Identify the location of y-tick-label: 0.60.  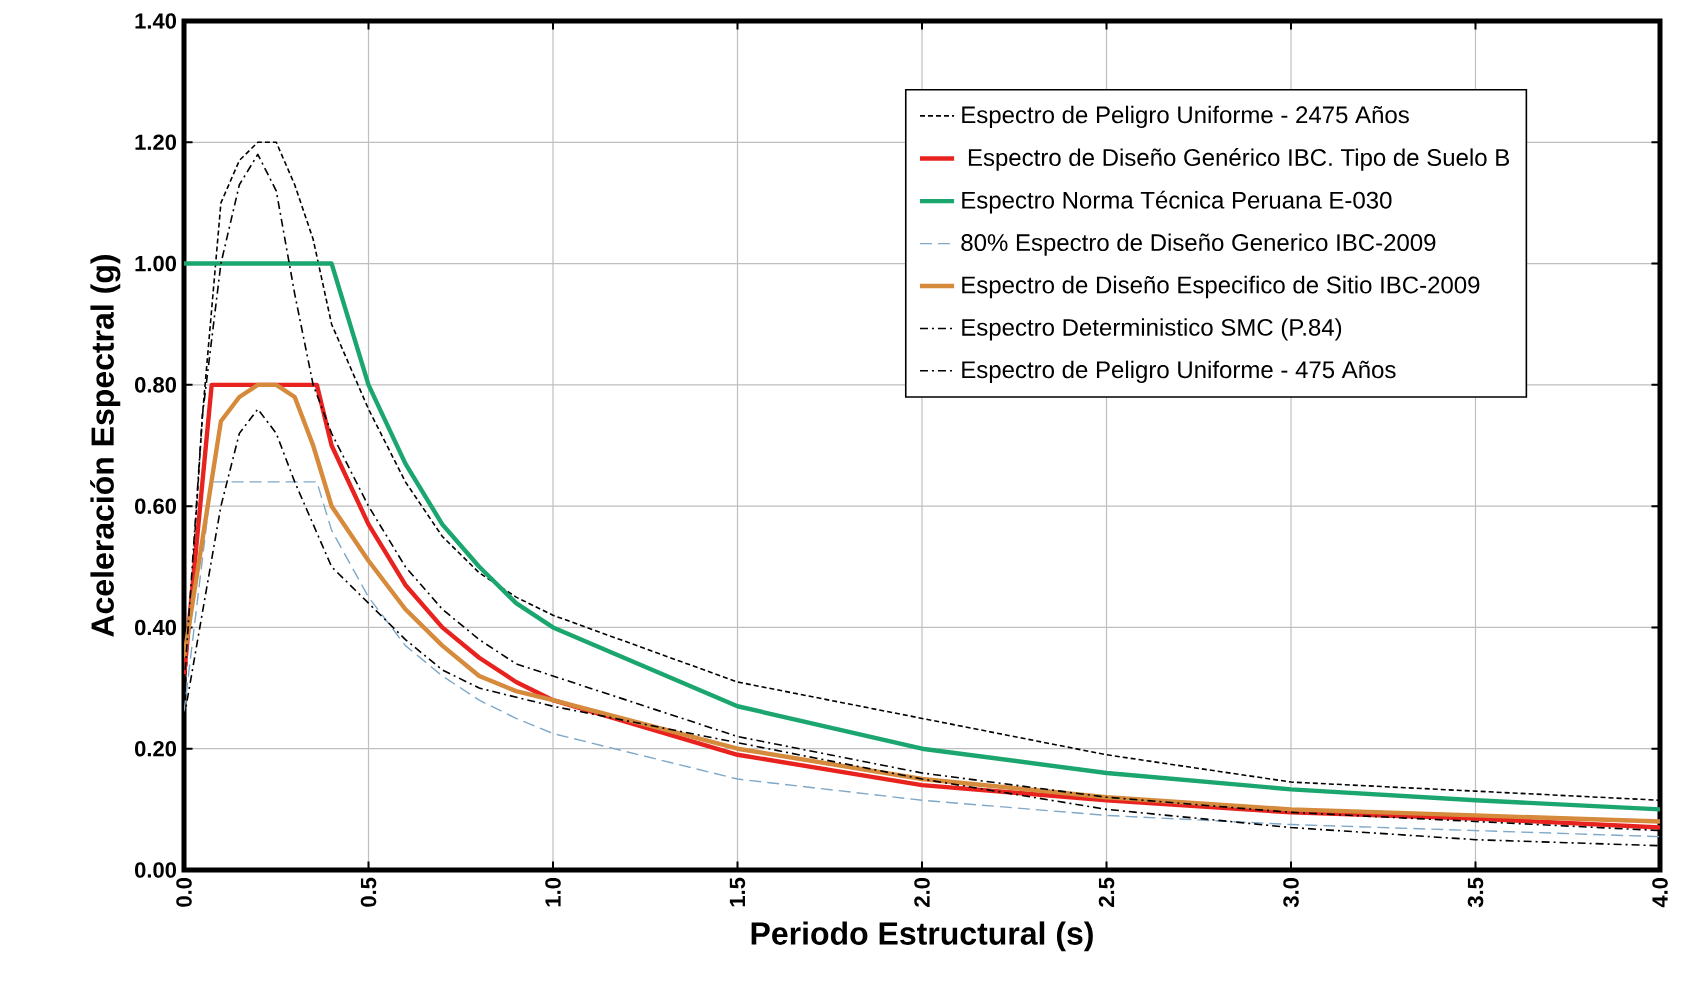
(156, 506).